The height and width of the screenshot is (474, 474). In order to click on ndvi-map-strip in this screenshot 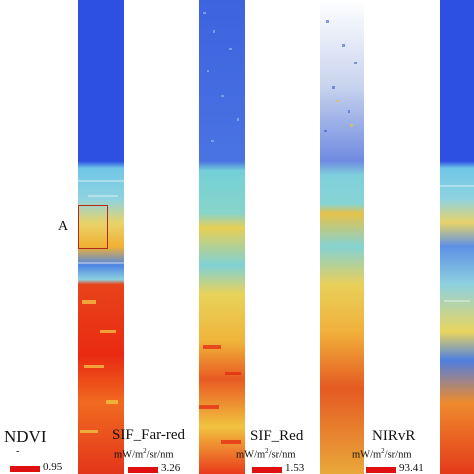, I will do `click(101, 237)`.